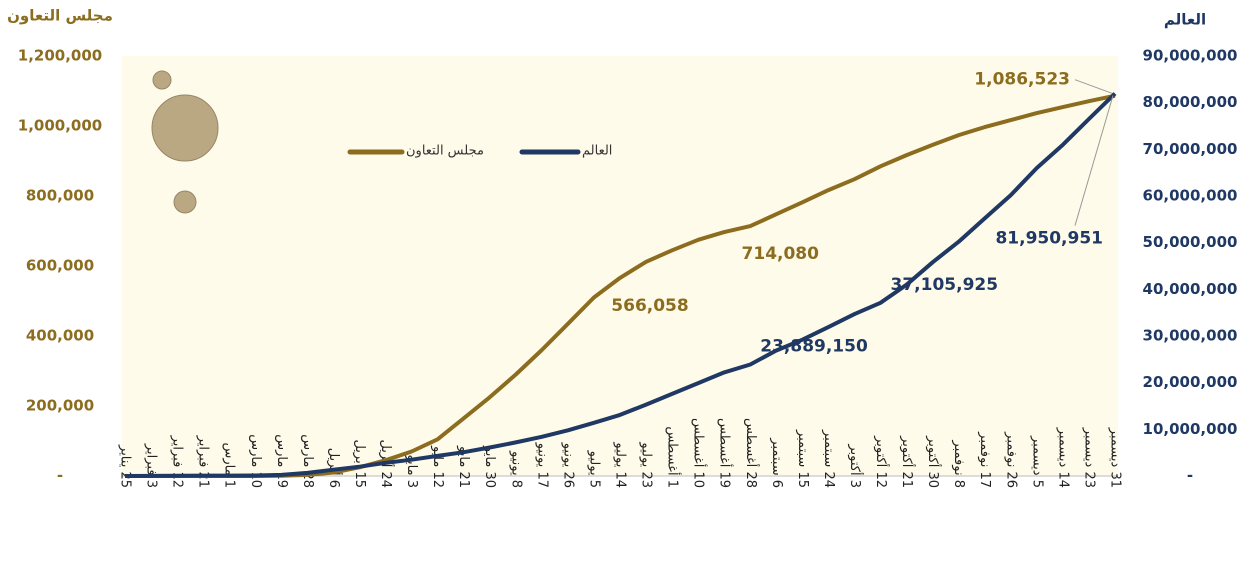 Image resolution: width=1248 pixels, height=573 pixels. I want to click on x-tick-label: 12 فبراير, so click(177, 461).